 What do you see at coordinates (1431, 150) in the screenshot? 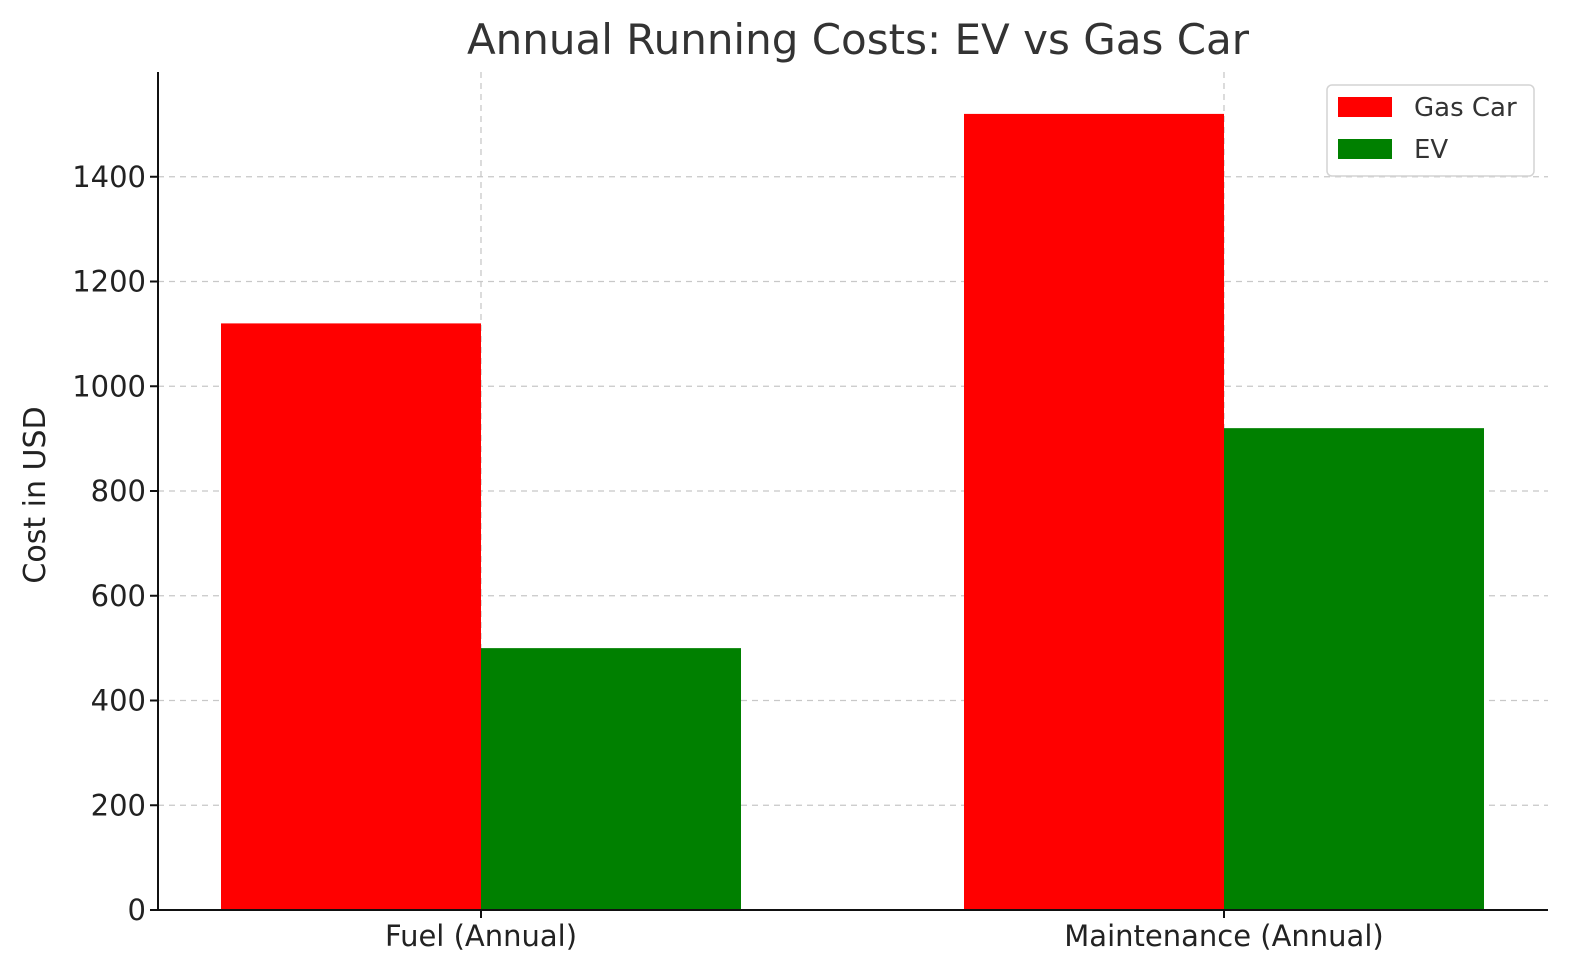
I see `legend-label-ev: EV` at bounding box center [1431, 150].